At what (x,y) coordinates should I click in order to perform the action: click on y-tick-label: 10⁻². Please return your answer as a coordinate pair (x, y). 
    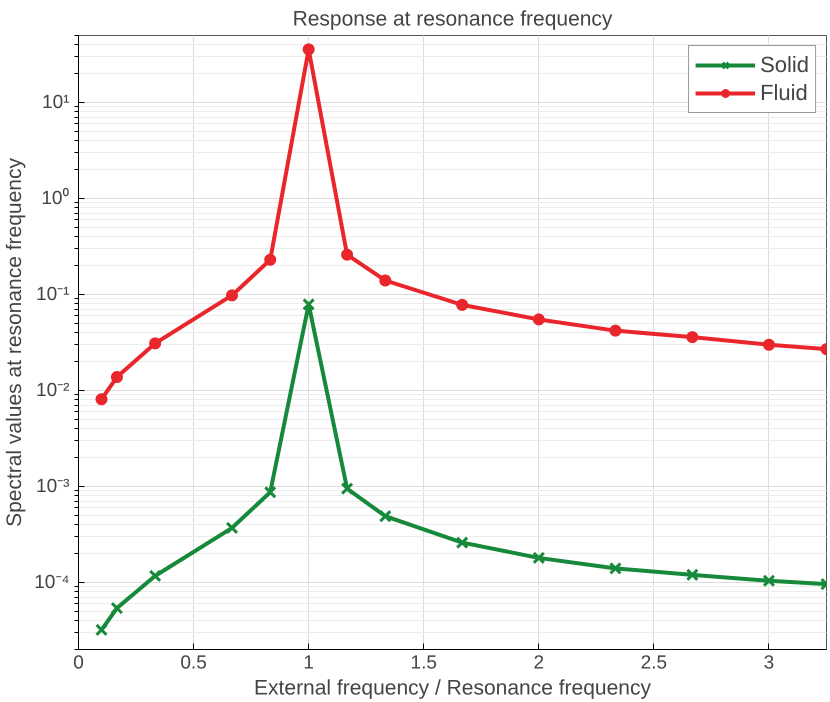
    Looking at the image, I should click on (53, 390).